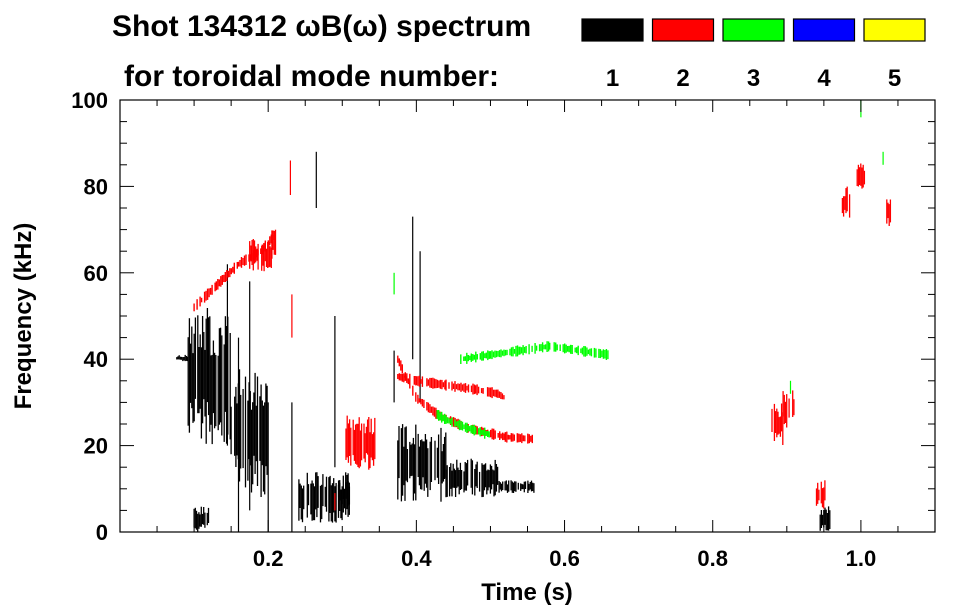  I want to click on x-tick-label: 0.4, so click(416, 558).